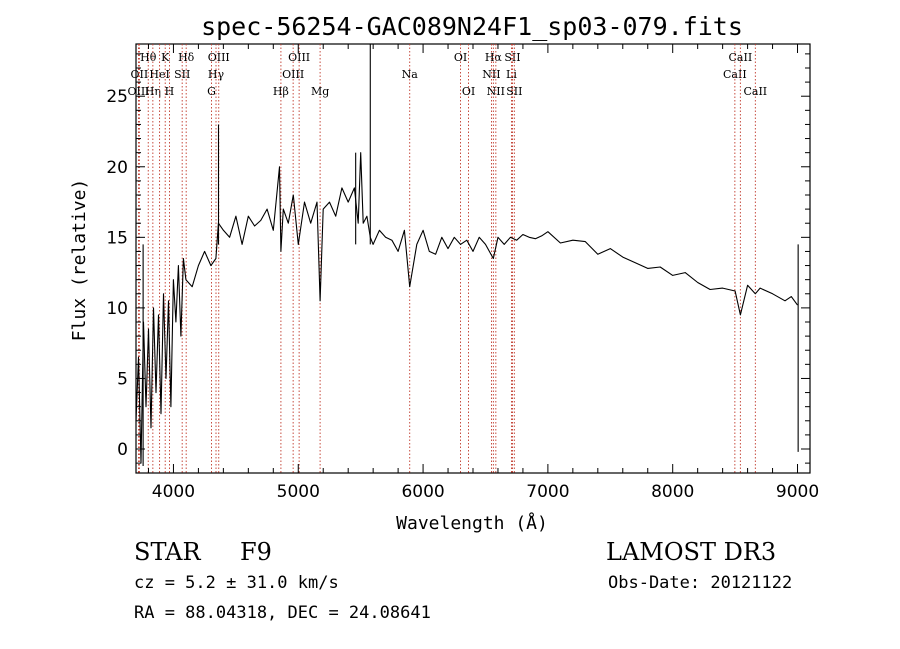 The width and height of the screenshot is (900, 649). What do you see at coordinates (281, 91) in the screenshot?
I see `line-marker-label: Hβ` at bounding box center [281, 91].